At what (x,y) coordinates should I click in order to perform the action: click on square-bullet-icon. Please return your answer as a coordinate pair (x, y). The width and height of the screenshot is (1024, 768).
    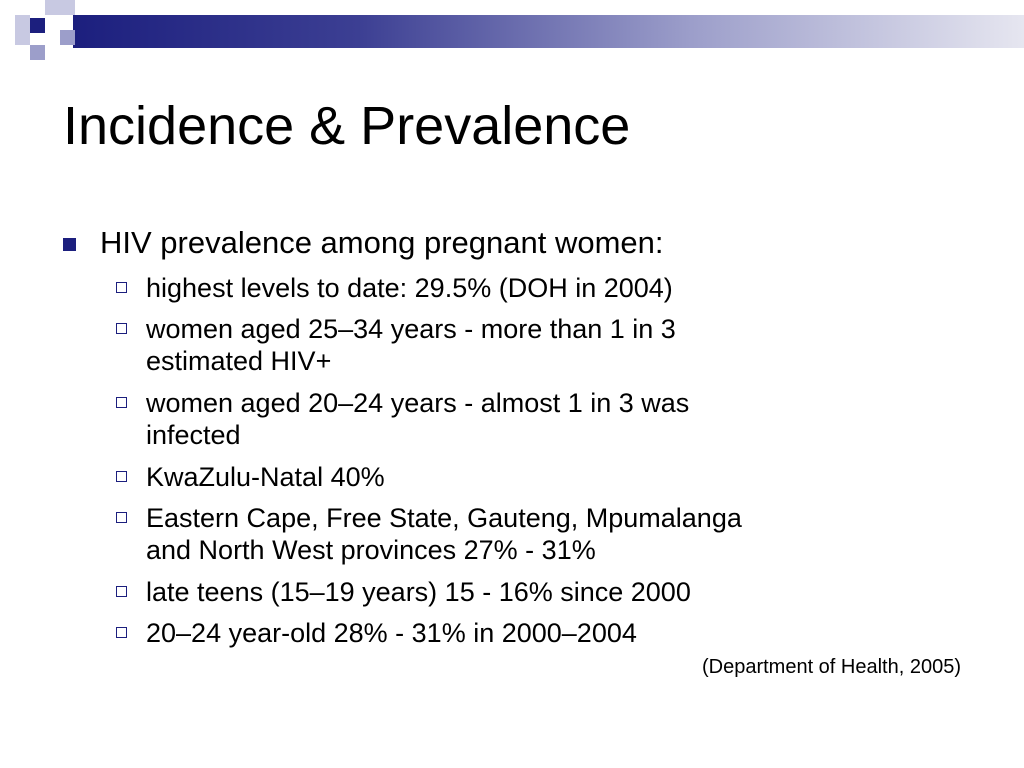
    Looking at the image, I should click on (69, 244).